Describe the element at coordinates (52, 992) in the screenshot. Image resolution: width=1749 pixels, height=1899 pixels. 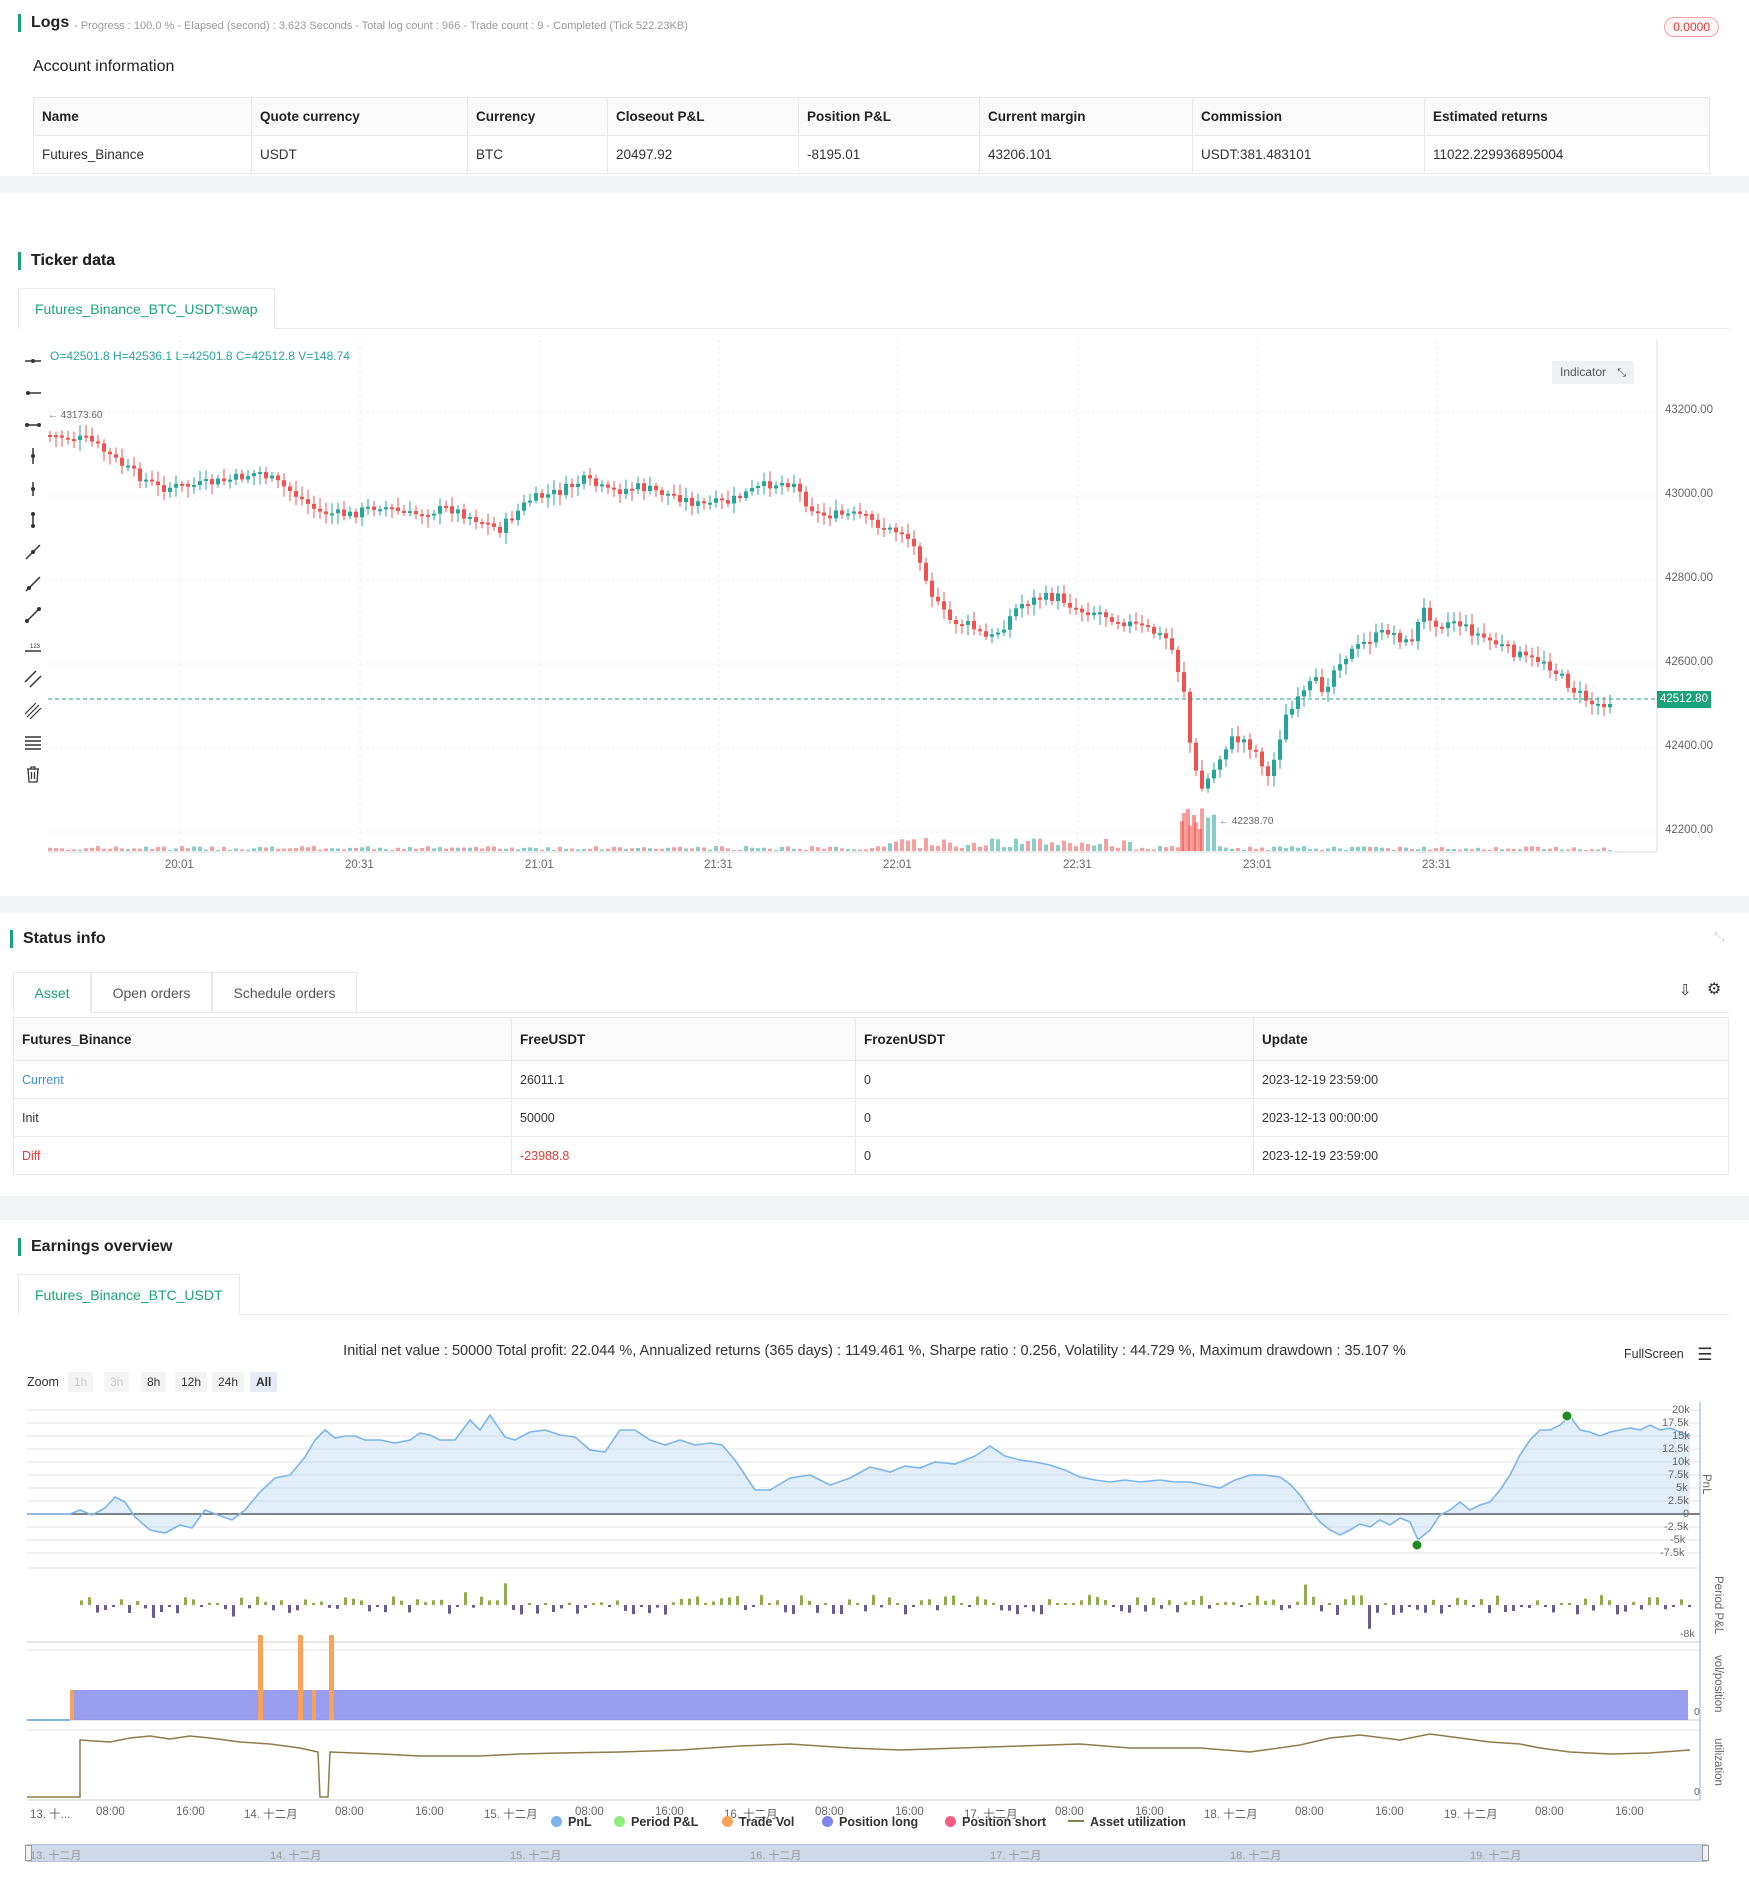
I see `tab-asset: Asset` at that location.